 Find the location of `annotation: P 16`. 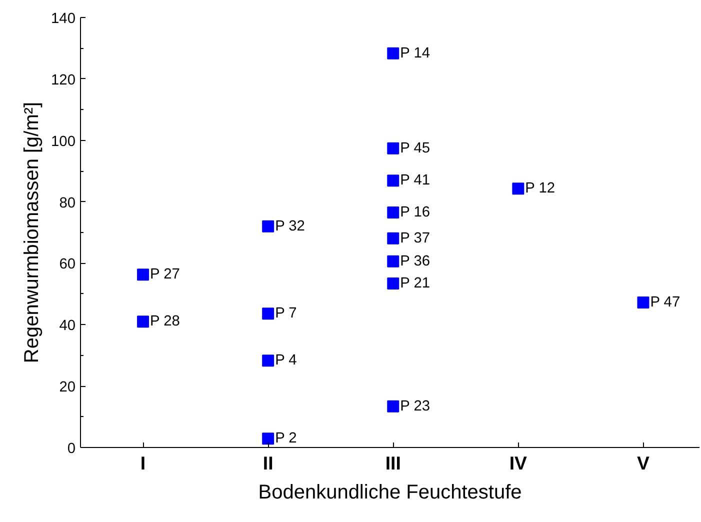

annotation: P 16 is located at coordinates (415, 212).